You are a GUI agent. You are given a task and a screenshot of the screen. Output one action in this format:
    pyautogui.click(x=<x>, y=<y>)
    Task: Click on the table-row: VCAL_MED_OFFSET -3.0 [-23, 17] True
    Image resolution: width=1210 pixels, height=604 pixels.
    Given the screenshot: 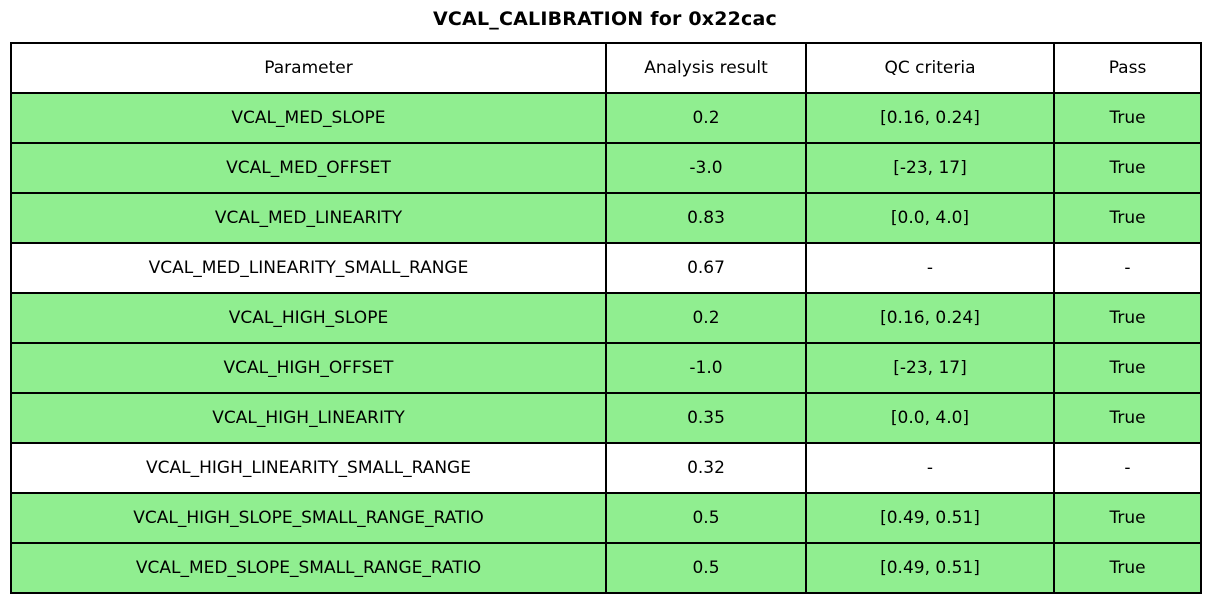 What is the action you would take?
    pyautogui.click(x=606, y=168)
    